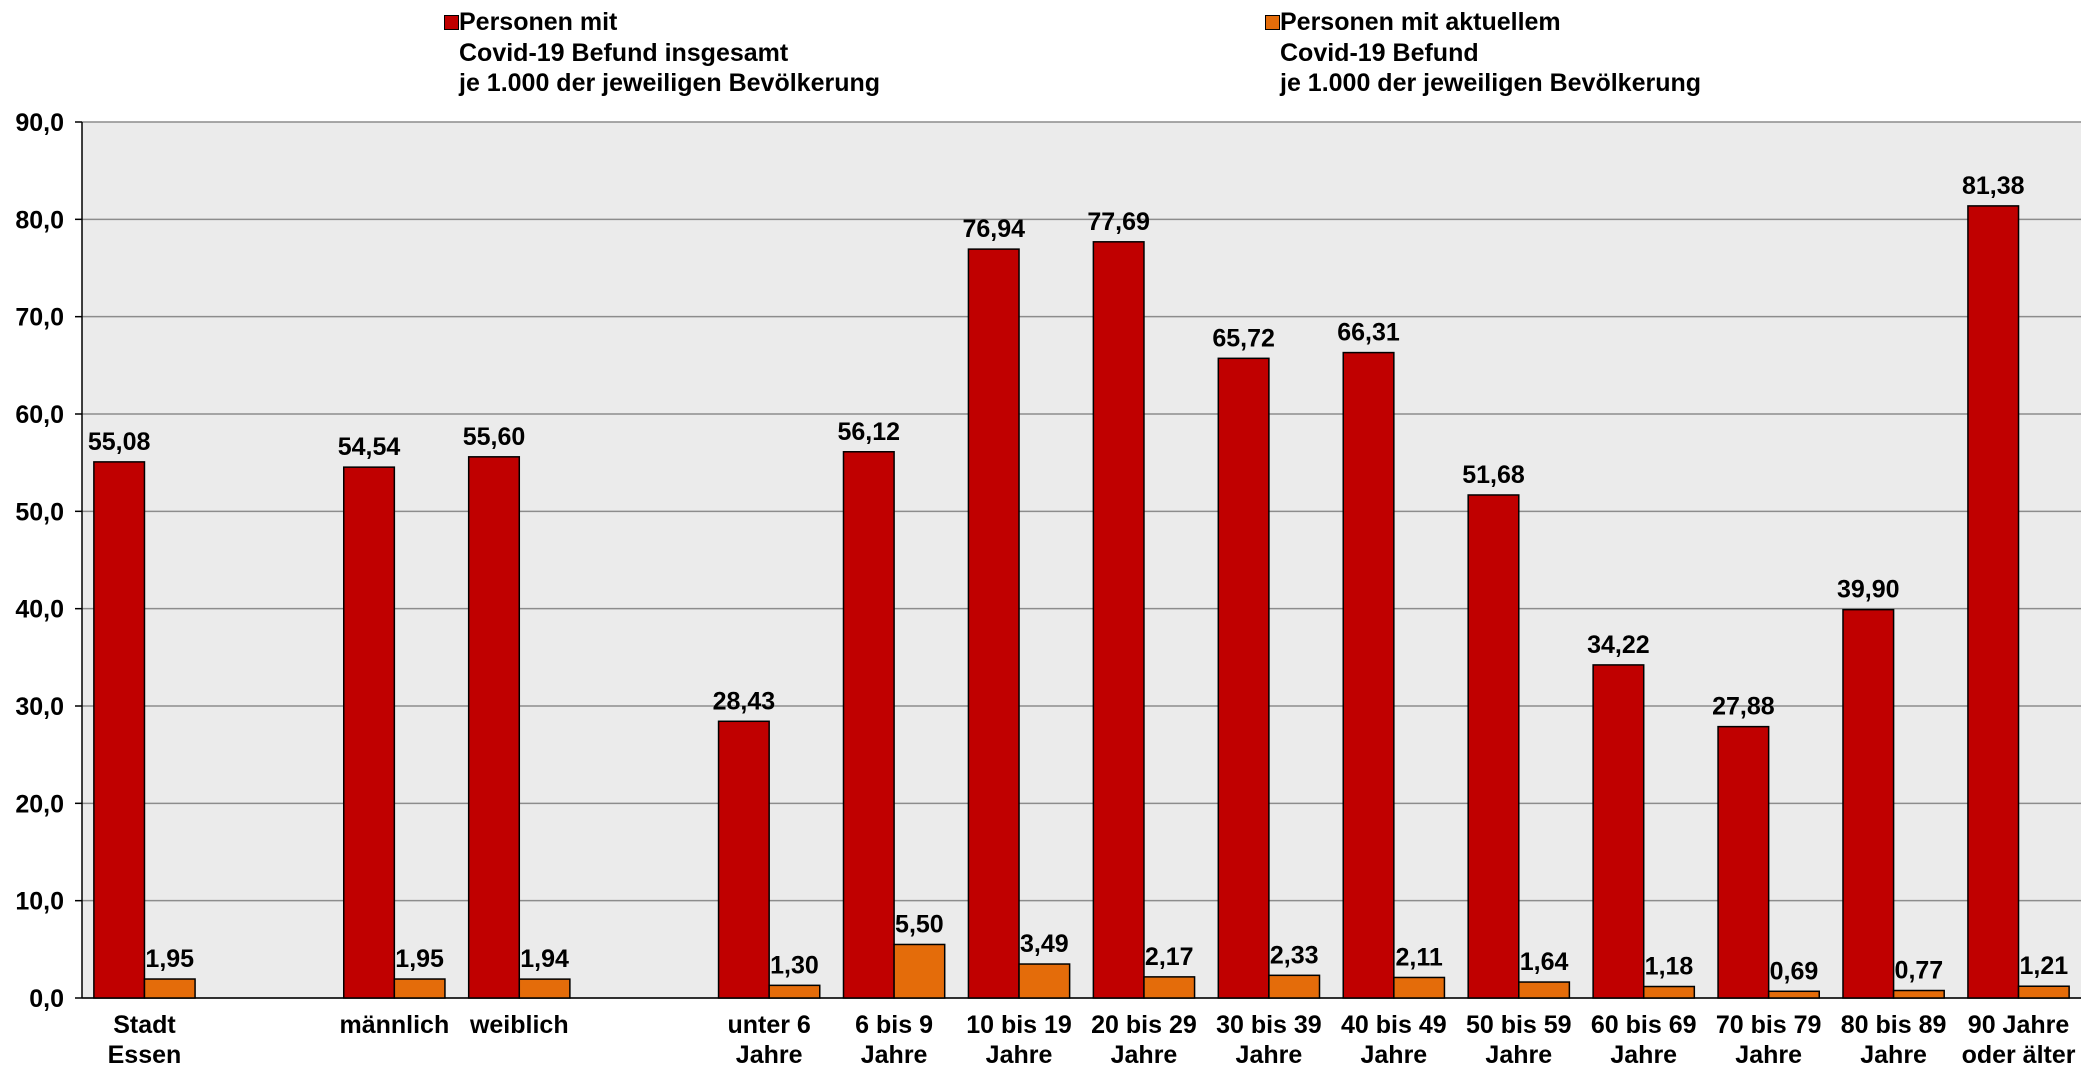 The width and height of the screenshot is (2081, 1073). Describe the element at coordinates (1419, 957) in the screenshot. I see `data-label: 2,11` at that location.